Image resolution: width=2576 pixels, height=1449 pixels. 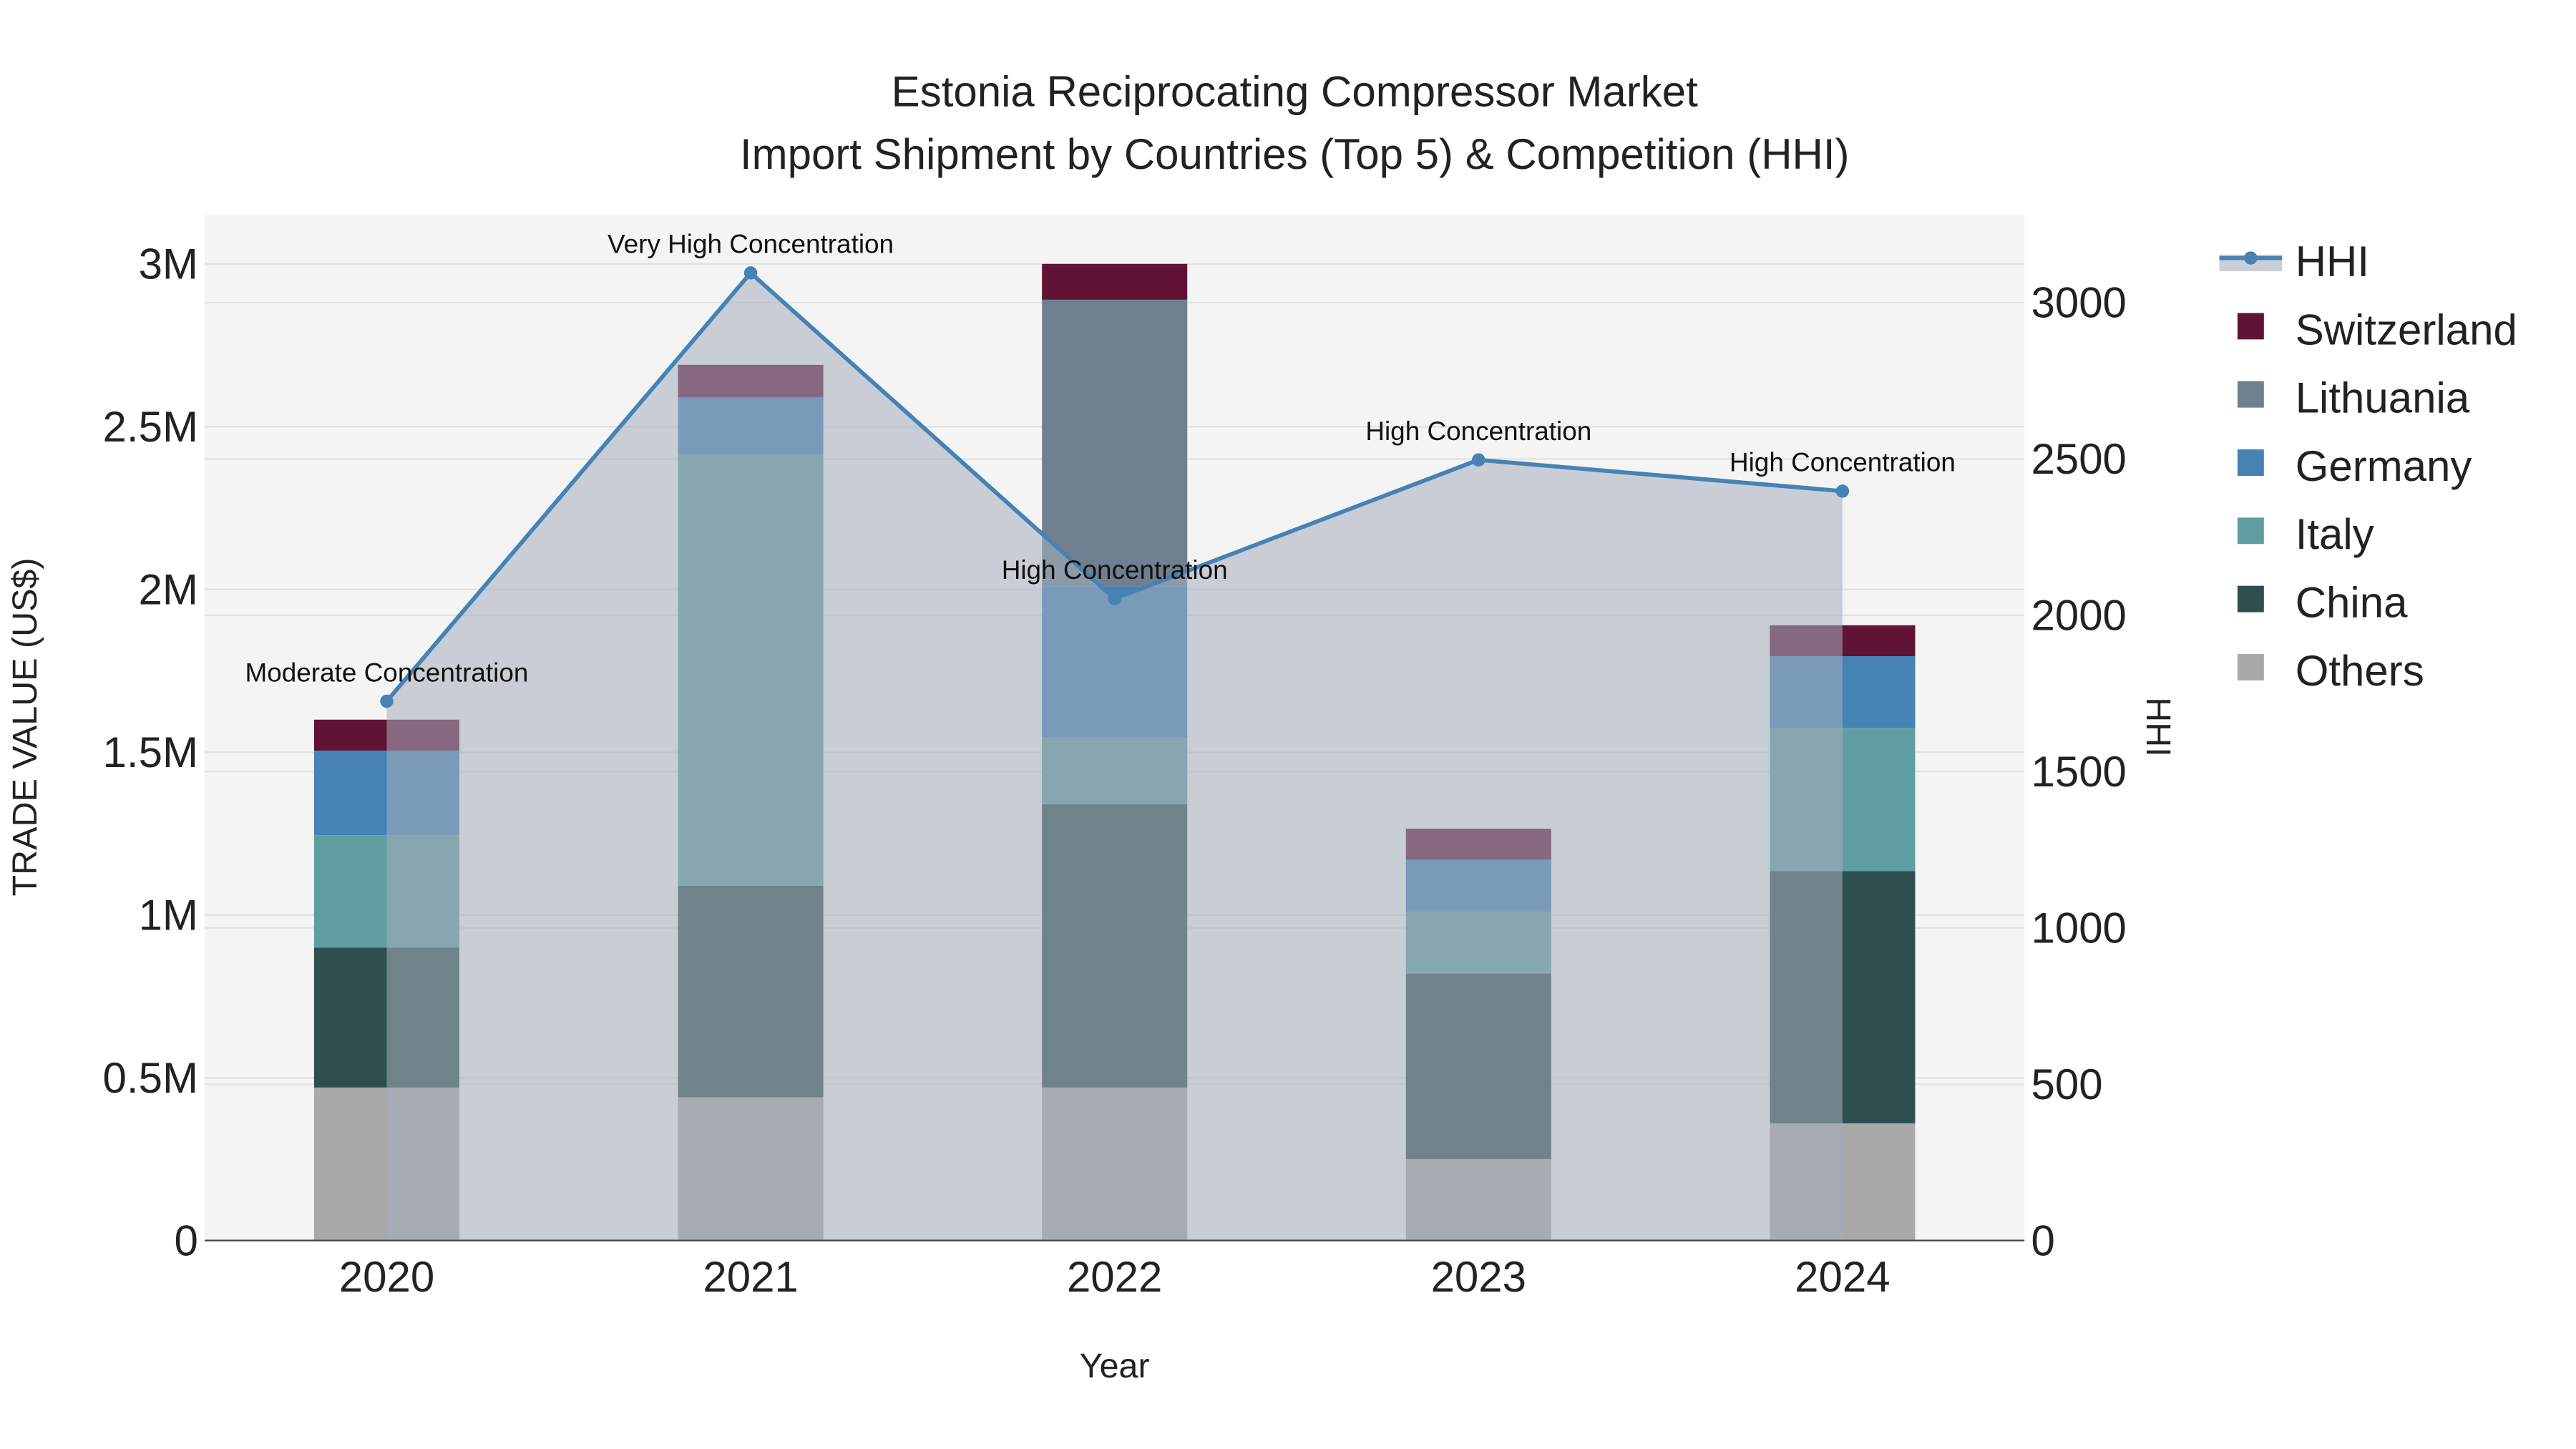 I want to click on x-tick-label: 2024, so click(x=1842, y=1277).